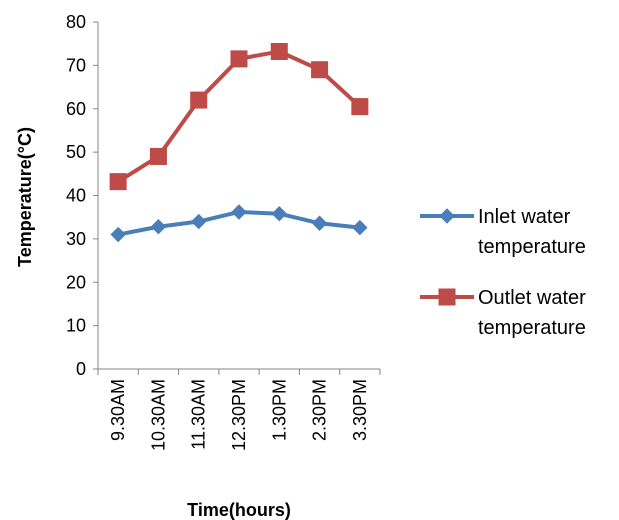 This screenshot has width=619, height=520. What do you see at coordinates (239, 415) in the screenshot?
I see `x-tick-label: 12.30PM` at bounding box center [239, 415].